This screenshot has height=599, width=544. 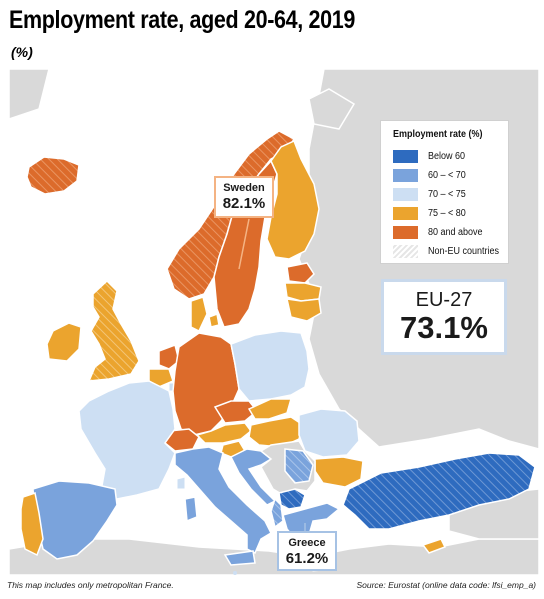 What do you see at coordinates (303, 292) in the screenshot?
I see `latvia-region` at bounding box center [303, 292].